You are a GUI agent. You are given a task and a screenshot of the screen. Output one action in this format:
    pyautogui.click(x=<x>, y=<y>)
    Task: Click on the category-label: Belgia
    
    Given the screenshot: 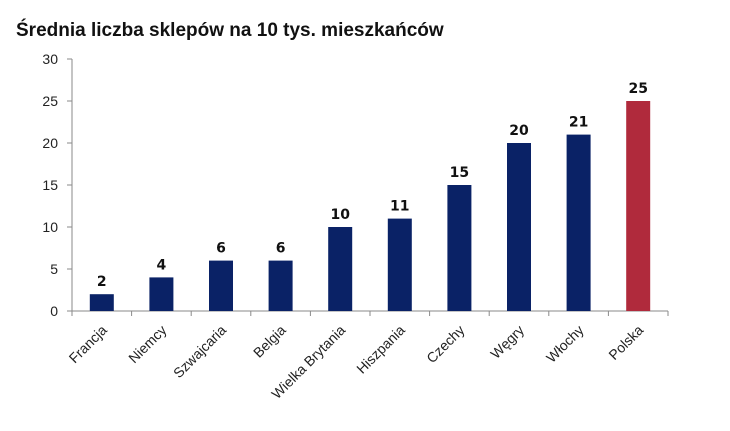 What is the action you would take?
    pyautogui.click(x=269, y=341)
    